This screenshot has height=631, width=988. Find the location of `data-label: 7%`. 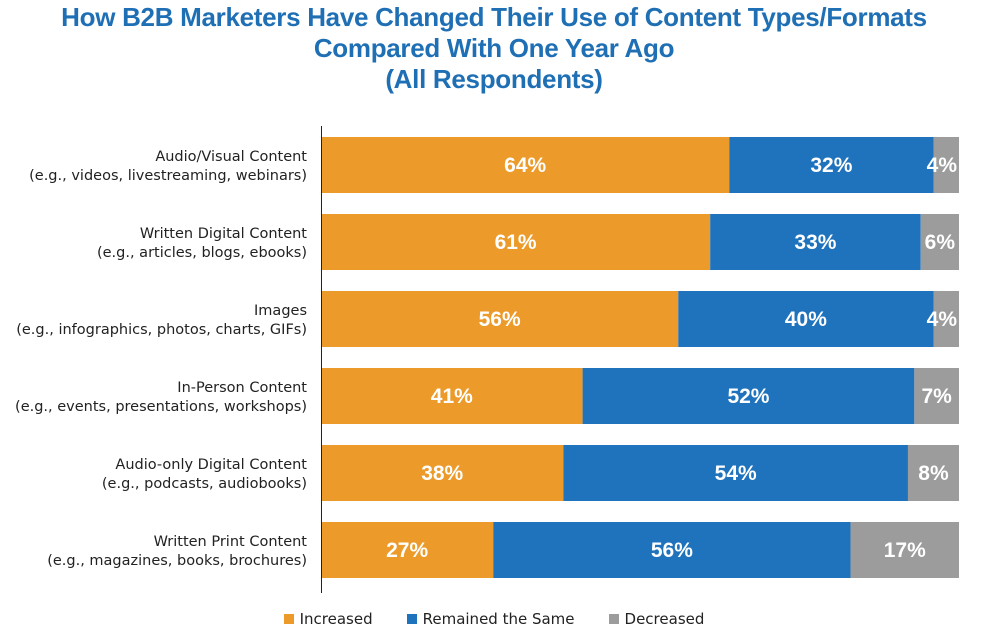

data-label: 7% is located at coordinates (936, 396).